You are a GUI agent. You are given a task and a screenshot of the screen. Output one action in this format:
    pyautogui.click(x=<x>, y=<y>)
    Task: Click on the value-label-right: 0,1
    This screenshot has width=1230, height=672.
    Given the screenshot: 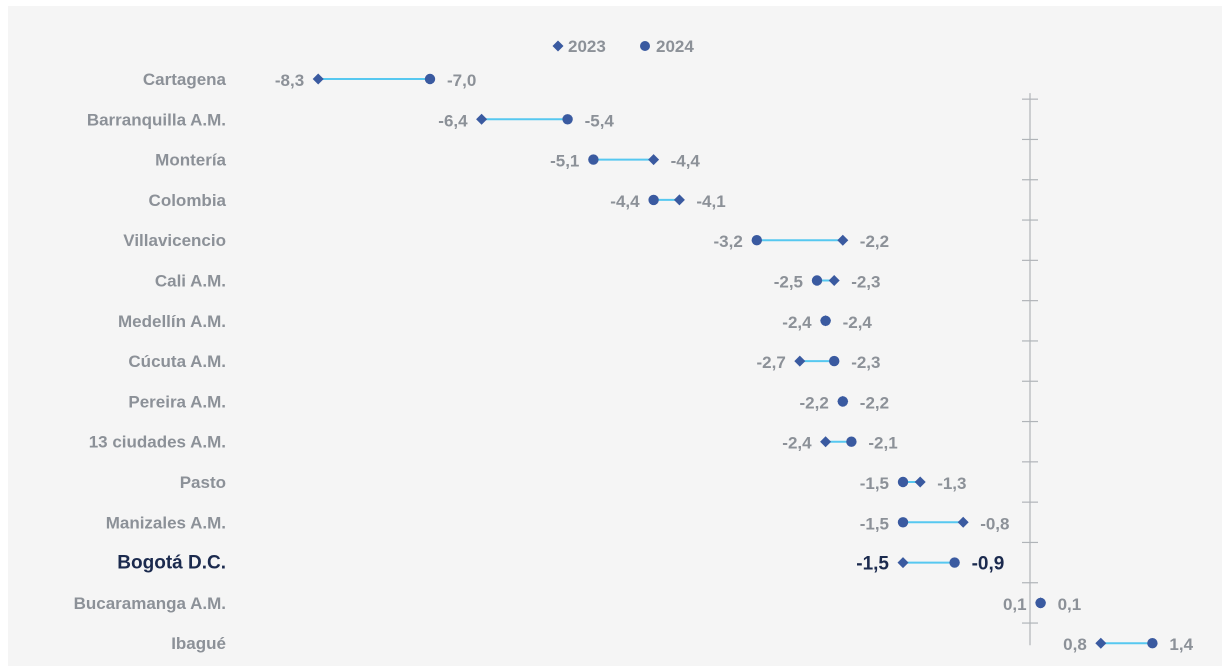 What is the action you would take?
    pyautogui.click(x=1070, y=604)
    